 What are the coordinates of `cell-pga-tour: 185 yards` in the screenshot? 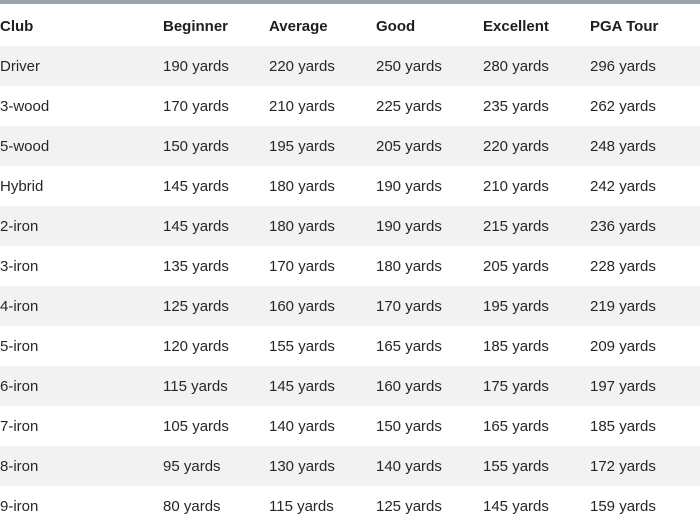 It's located at (623, 426).